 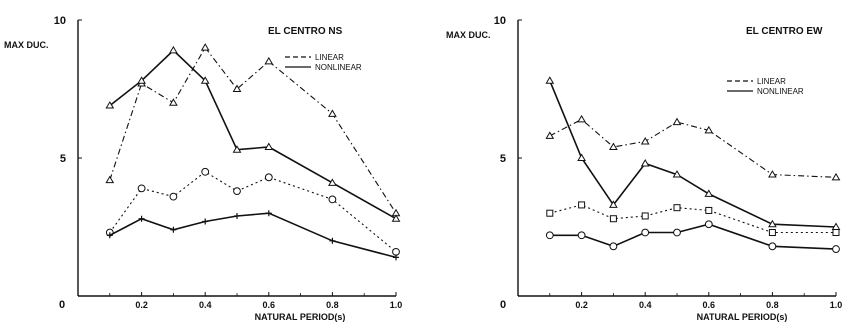 What do you see at coordinates (784, 31) in the screenshot?
I see `chart-title: EL CENTRO EW` at bounding box center [784, 31].